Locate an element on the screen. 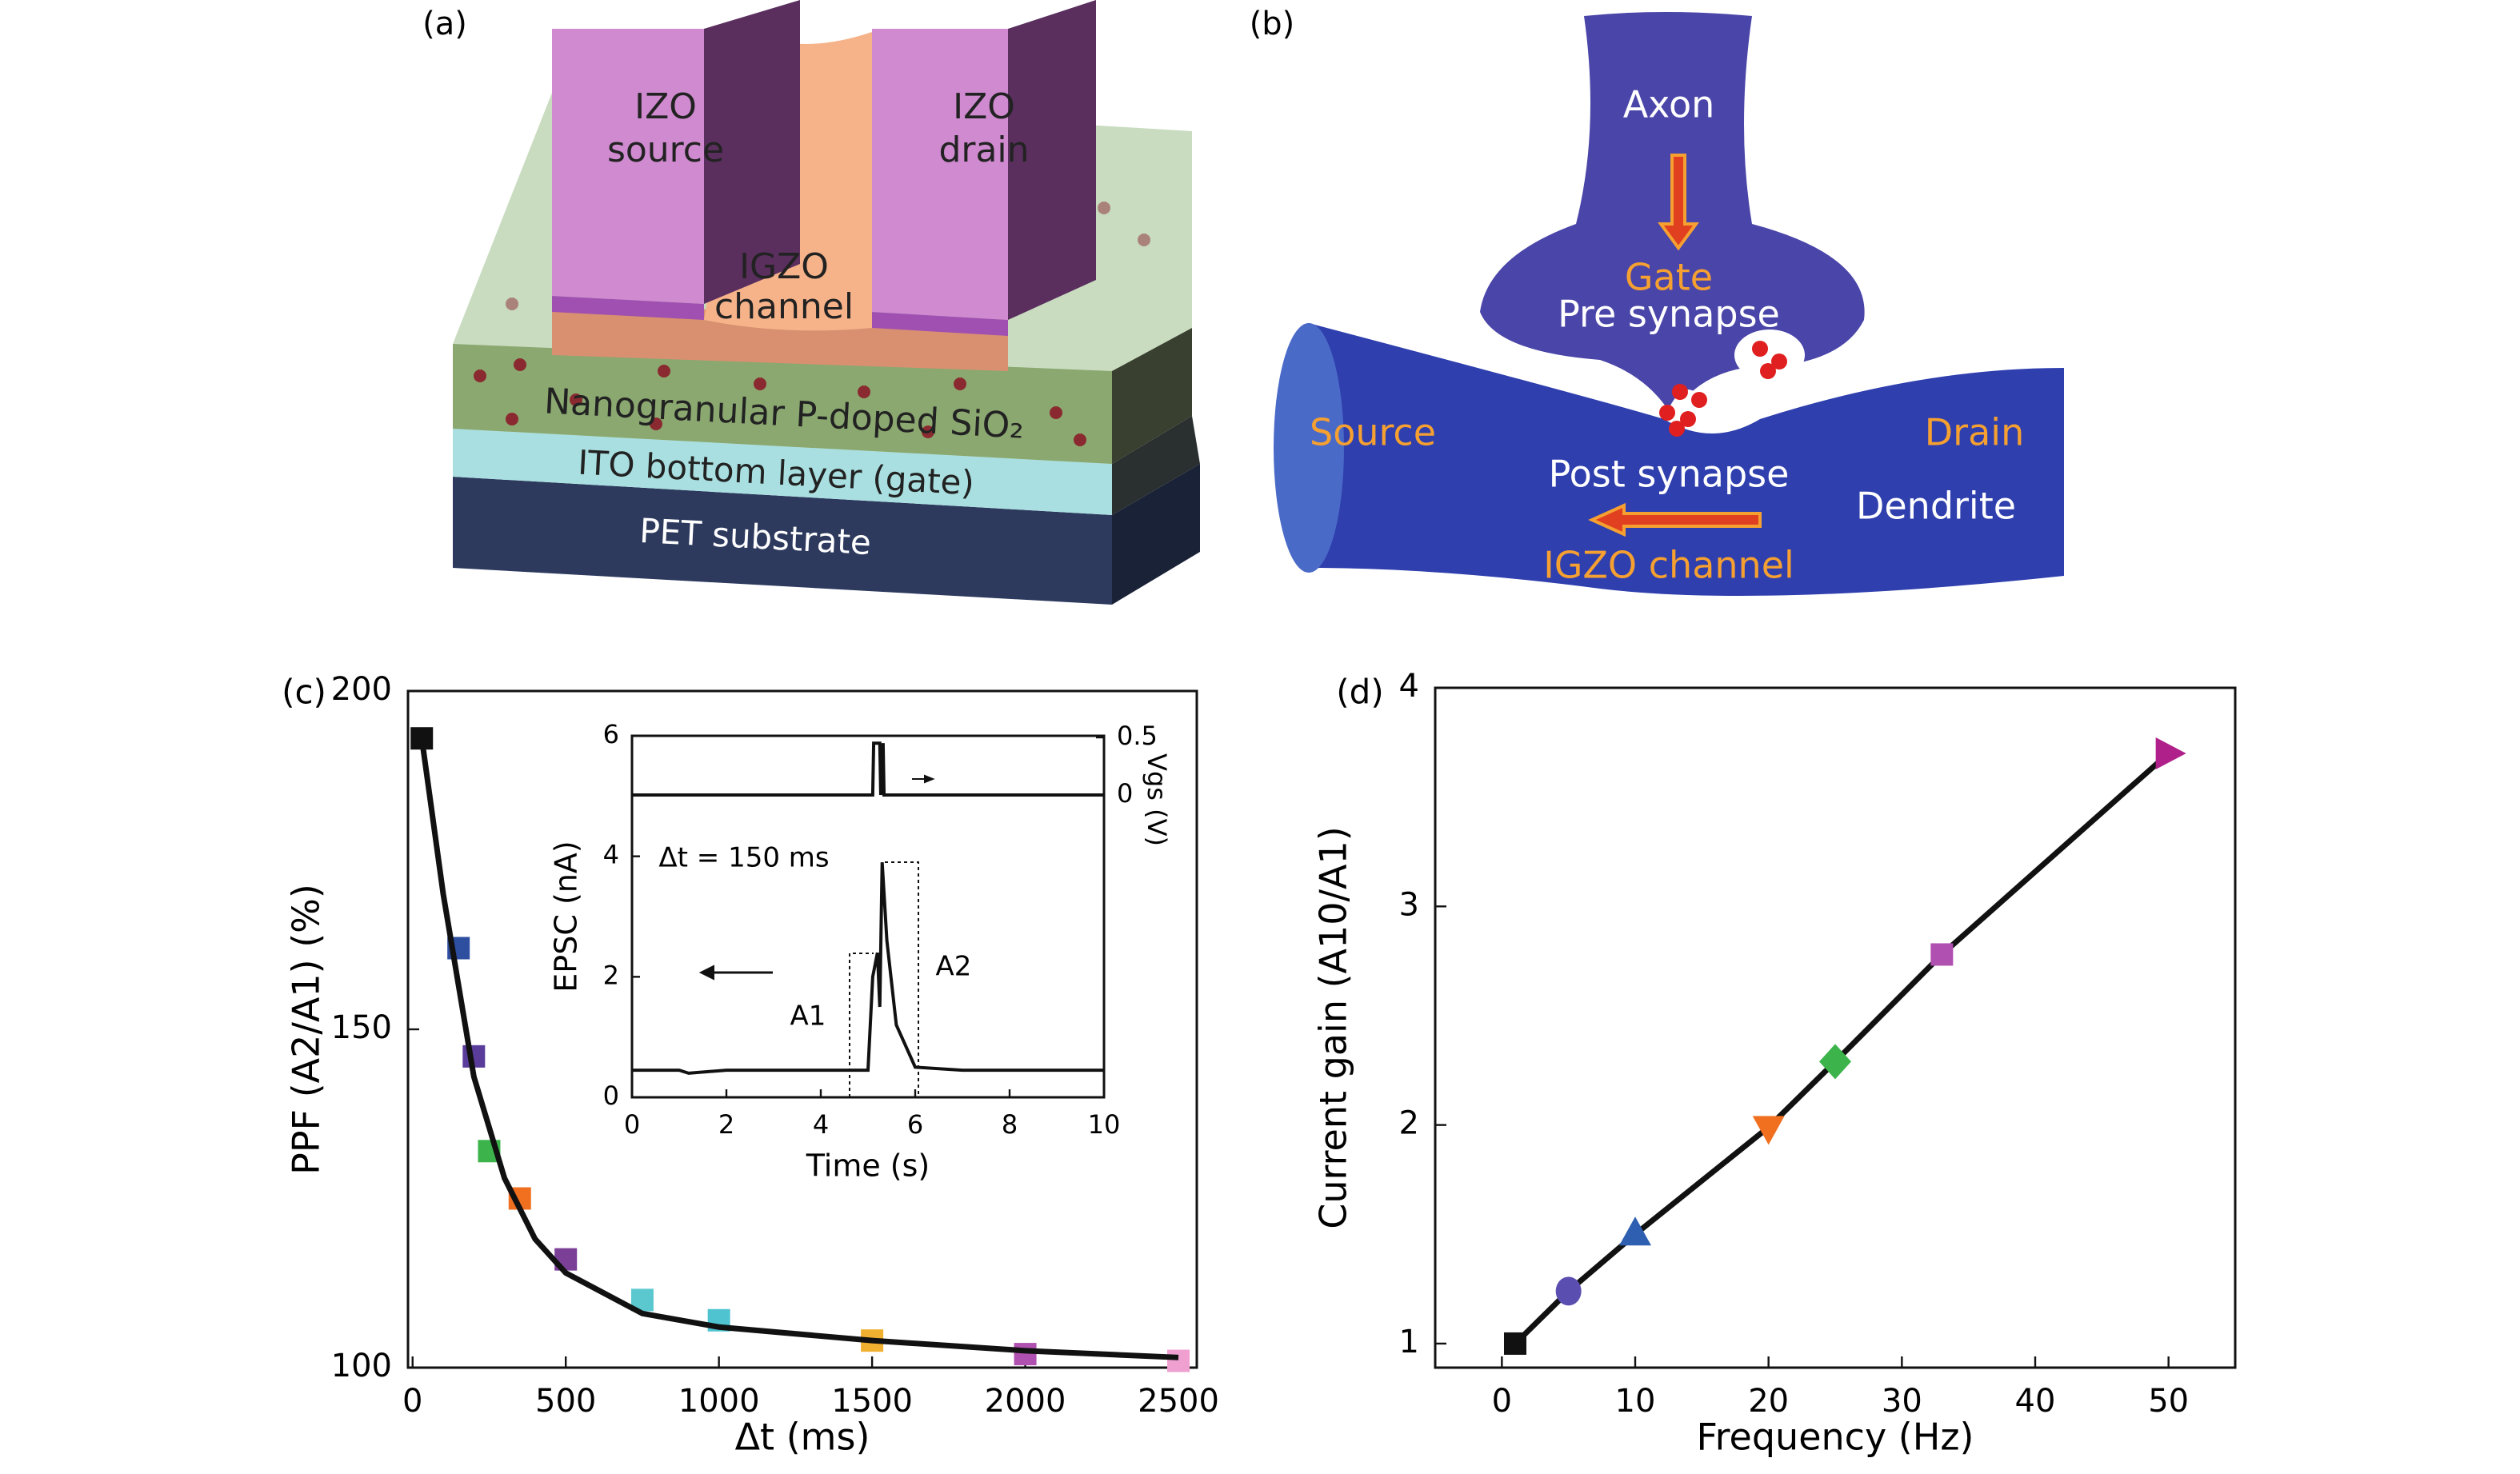 The height and width of the screenshot is (1474, 2520). vesicle is located at coordinates (1769, 355).